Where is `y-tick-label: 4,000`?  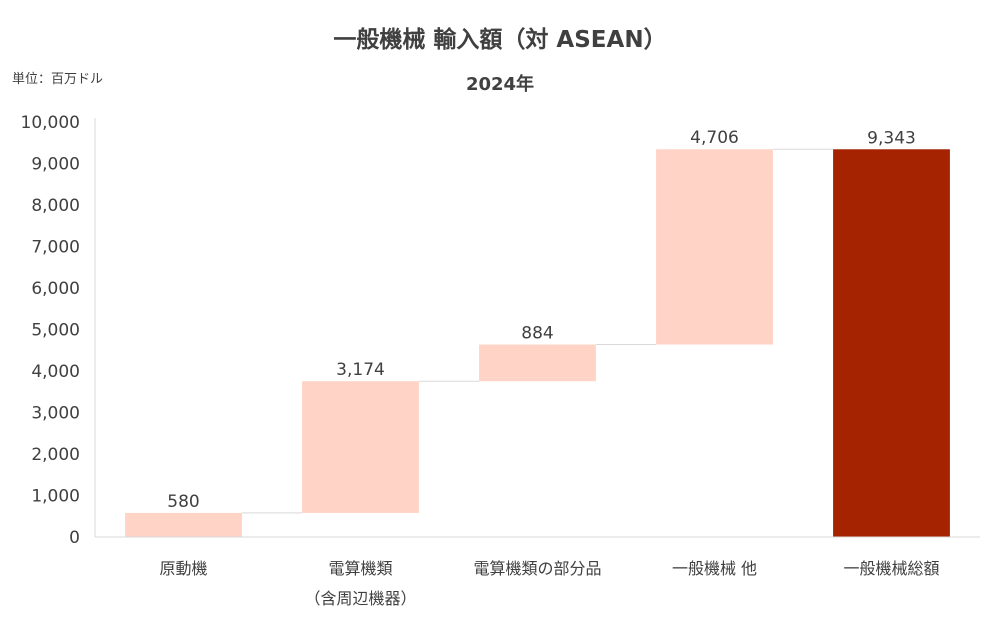 y-tick-label: 4,000 is located at coordinates (55, 372).